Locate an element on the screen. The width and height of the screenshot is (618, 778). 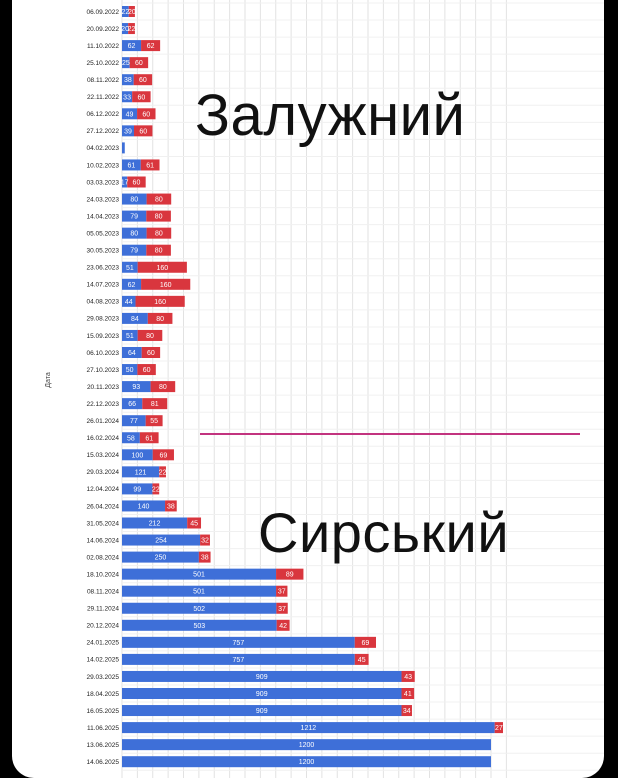
data-label-series-b: 62 is located at coordinates (151, 46).